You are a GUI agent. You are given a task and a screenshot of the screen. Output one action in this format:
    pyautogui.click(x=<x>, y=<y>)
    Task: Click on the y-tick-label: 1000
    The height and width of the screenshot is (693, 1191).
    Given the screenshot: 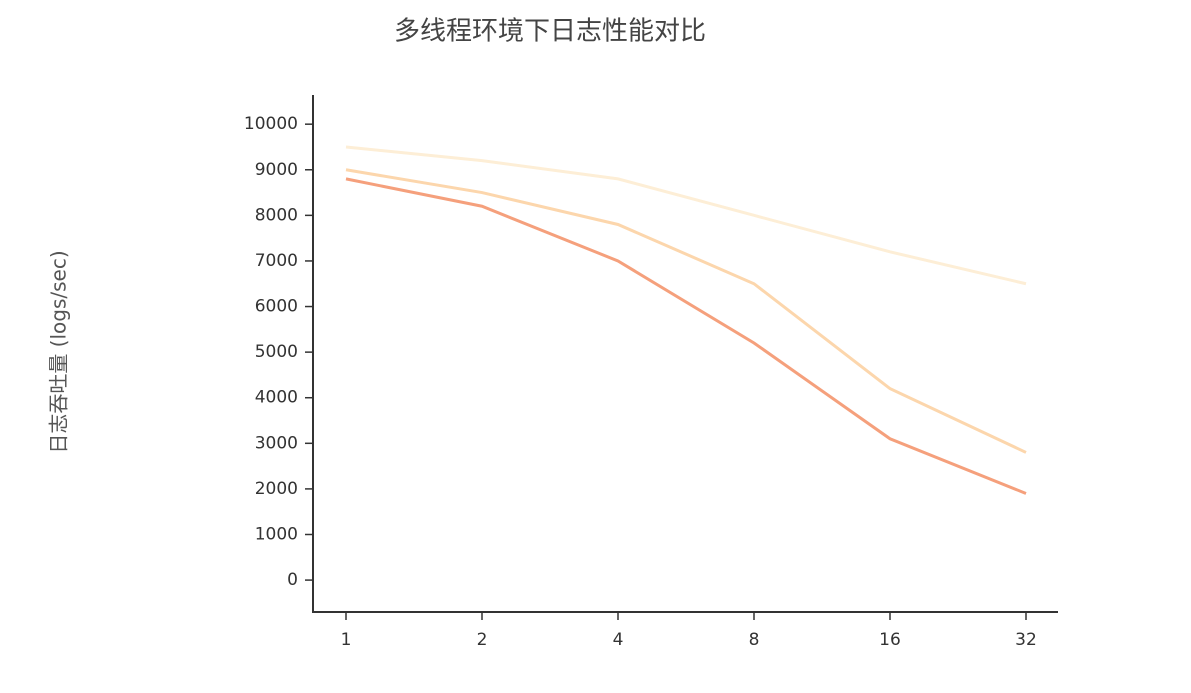 What is the action you would take?
    pyautogui.click(x=276, y=534)
    